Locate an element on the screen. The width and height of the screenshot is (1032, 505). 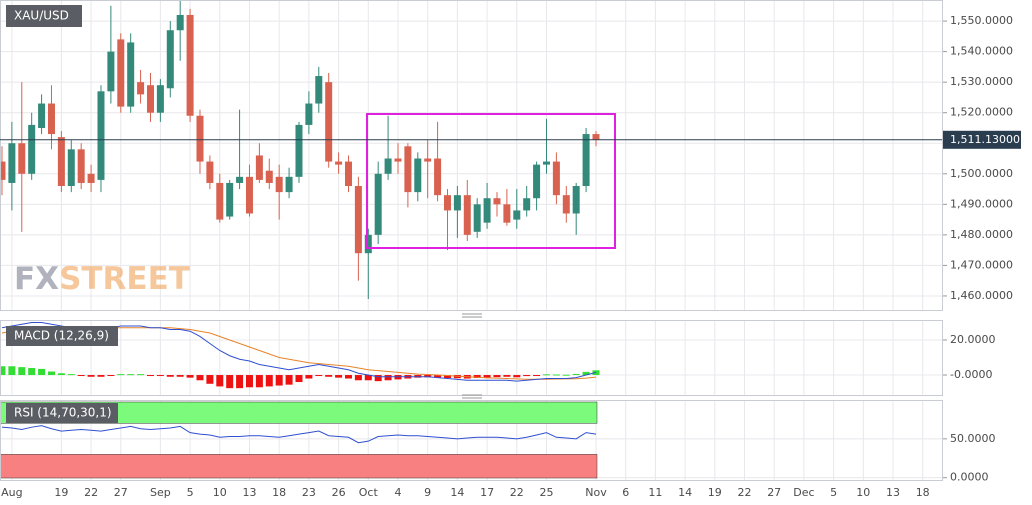
watermark-part: FX is located at coordinates (36, 279).